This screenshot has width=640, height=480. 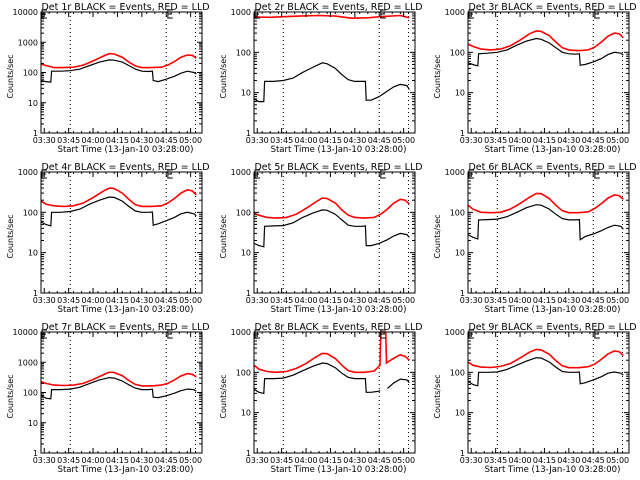 I want to click on panel-title: Det 5r BLACK = Events, RED = LLD, so click(x=338, y=167).